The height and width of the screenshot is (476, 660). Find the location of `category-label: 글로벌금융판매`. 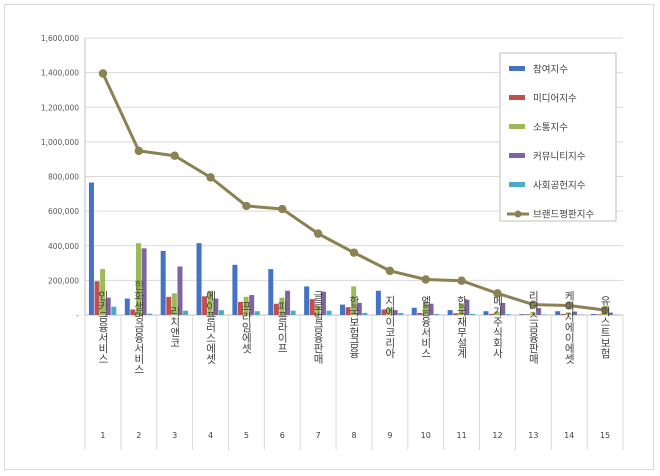

category-label: 글로벌금융판매 is located at coordinates (318, 327).